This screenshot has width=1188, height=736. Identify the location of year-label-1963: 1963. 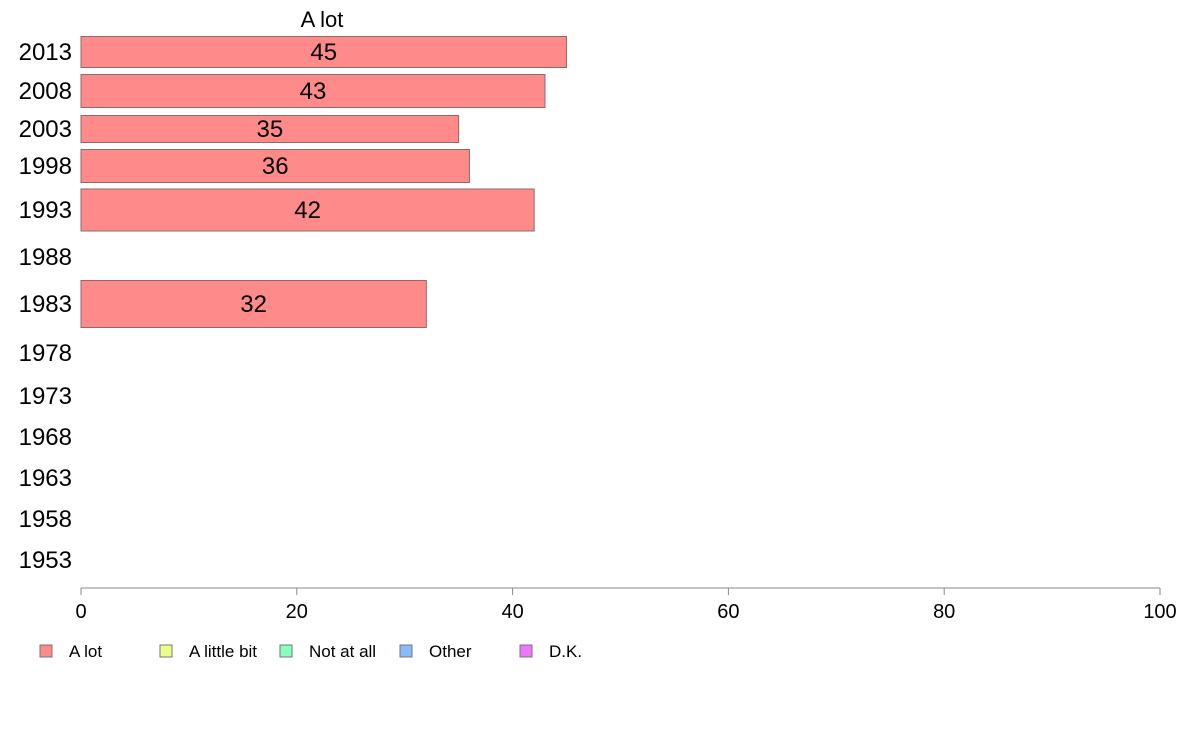
(45, 478).